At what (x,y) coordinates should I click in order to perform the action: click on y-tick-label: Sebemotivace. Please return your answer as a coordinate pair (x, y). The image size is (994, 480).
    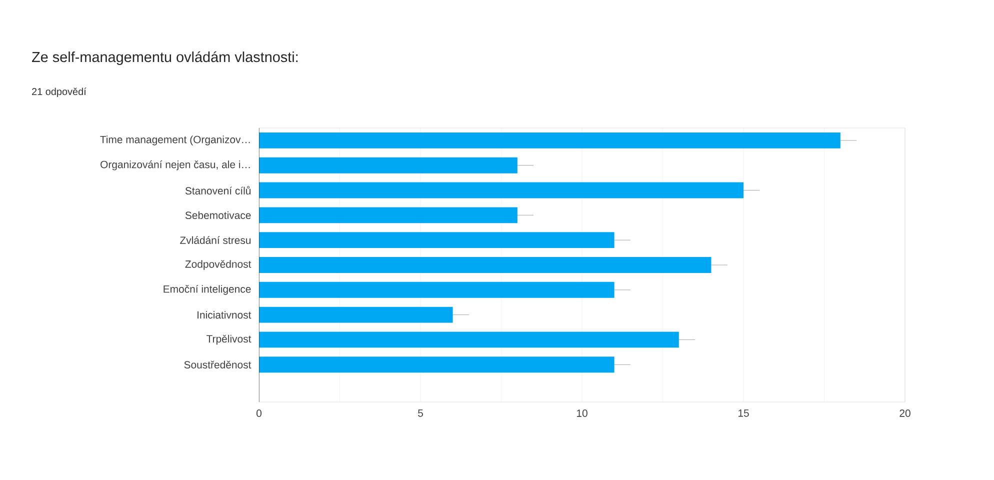
    Looking at the image, I should click on (218, 215).